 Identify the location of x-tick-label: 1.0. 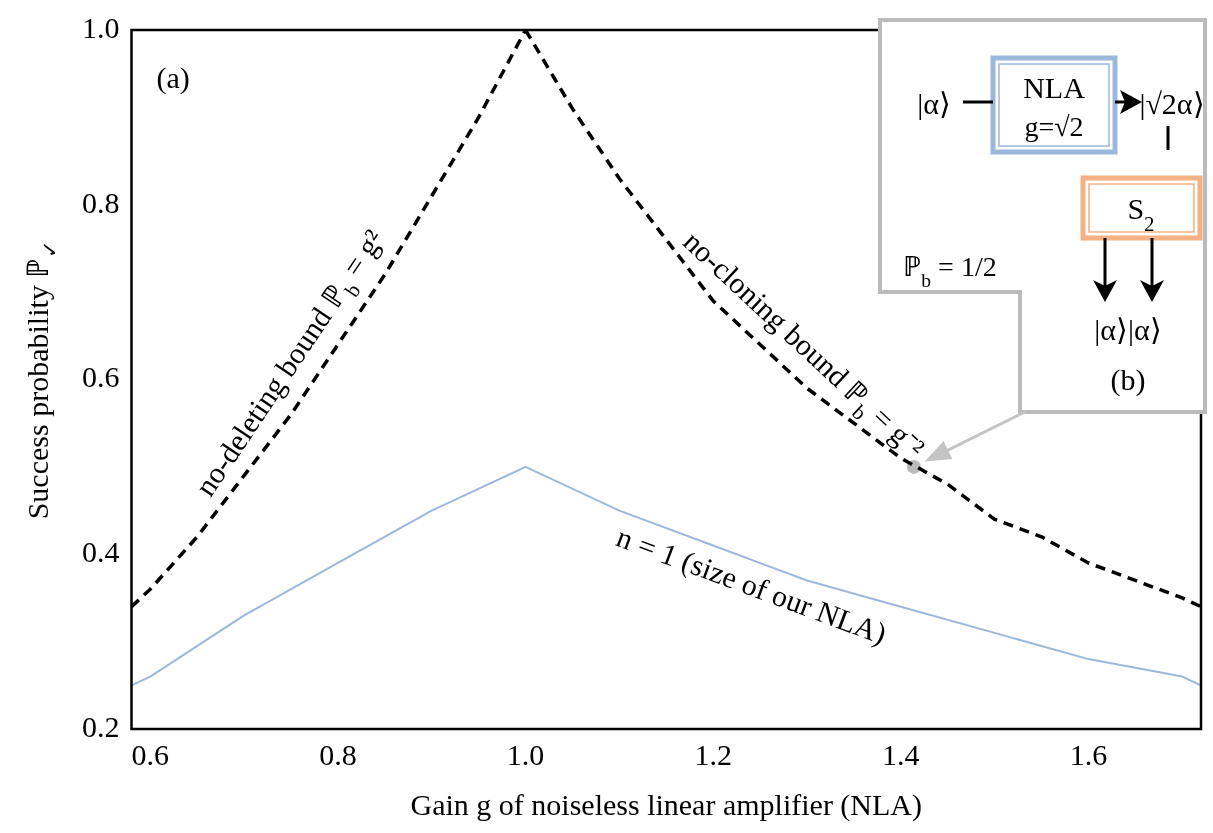
(525, 754).